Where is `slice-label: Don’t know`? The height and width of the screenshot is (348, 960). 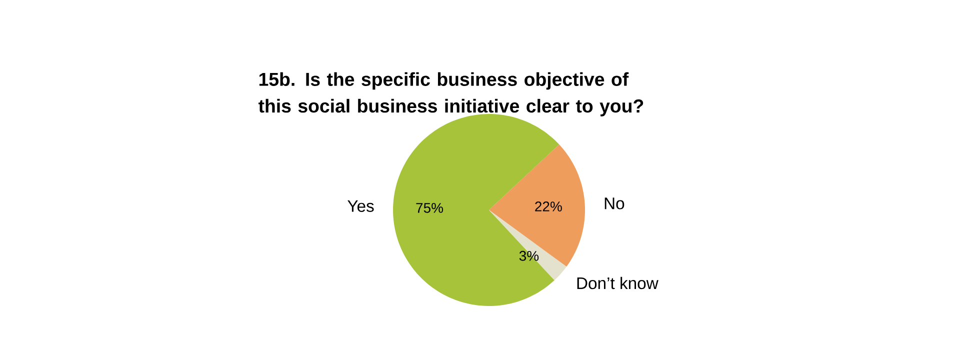
slice-label: Don’t know is located at coordinates (617, 283).